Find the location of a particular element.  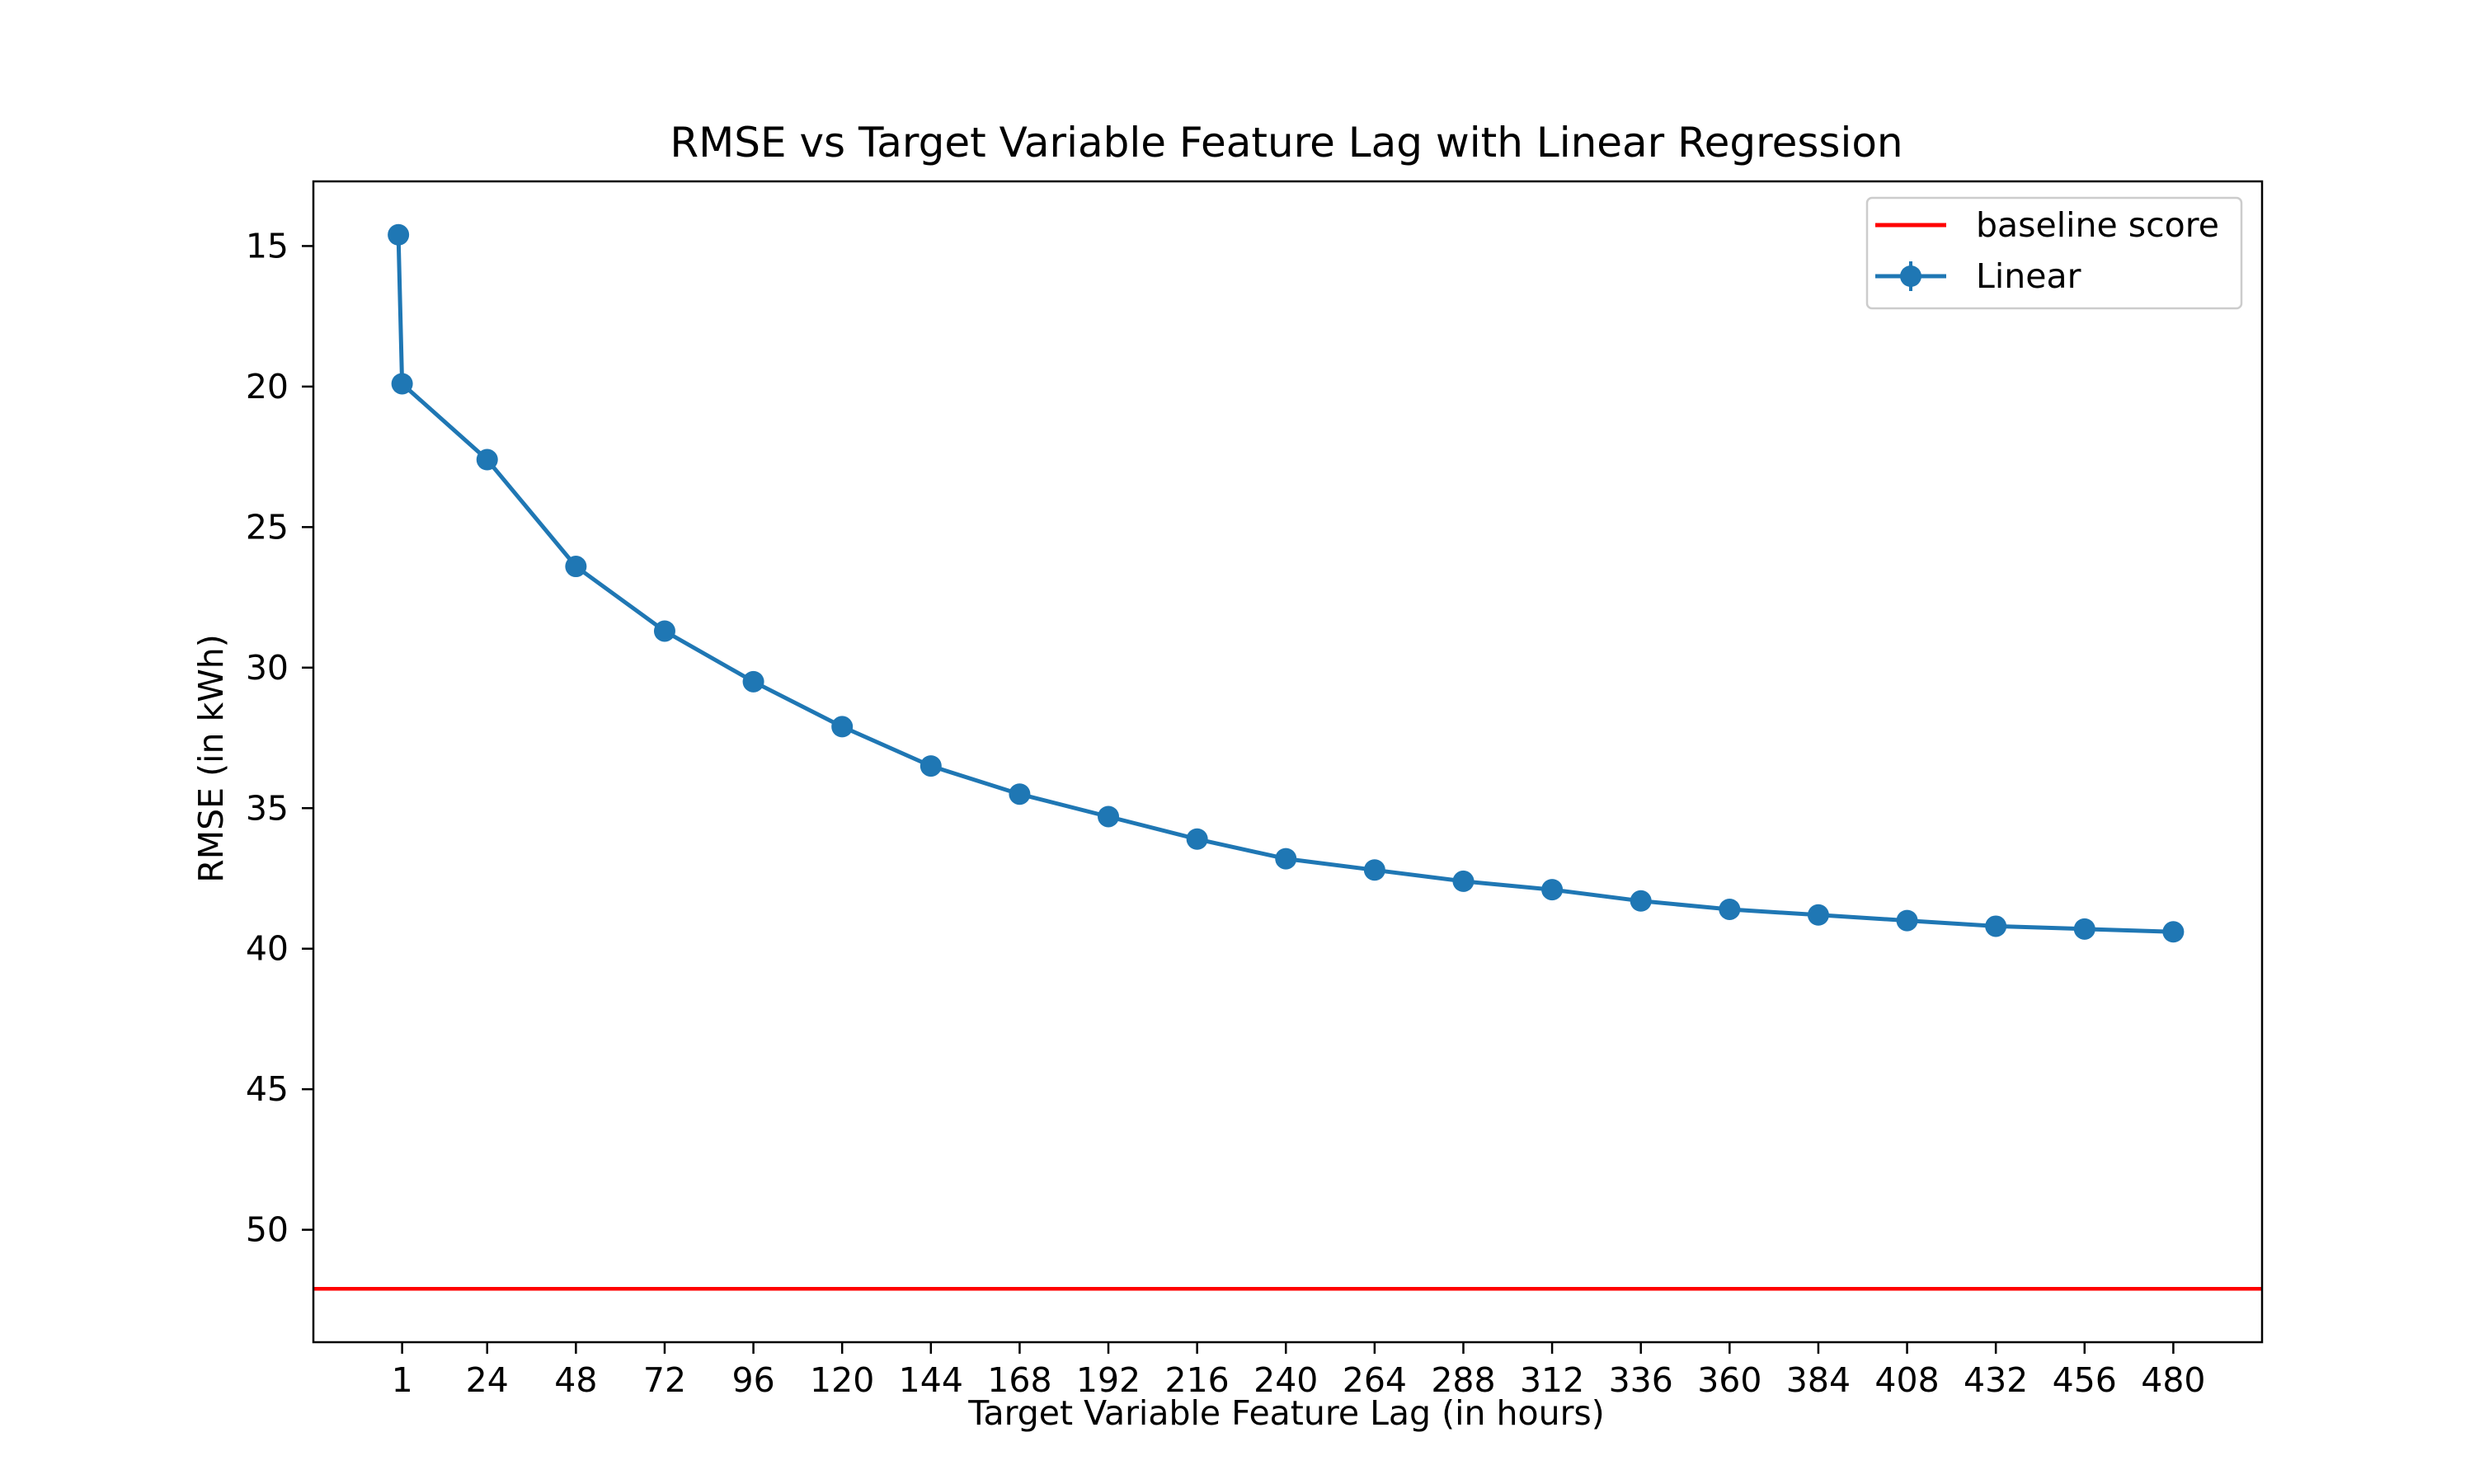

x-tick-label: 408 is located at coordinates (1906, 1380).